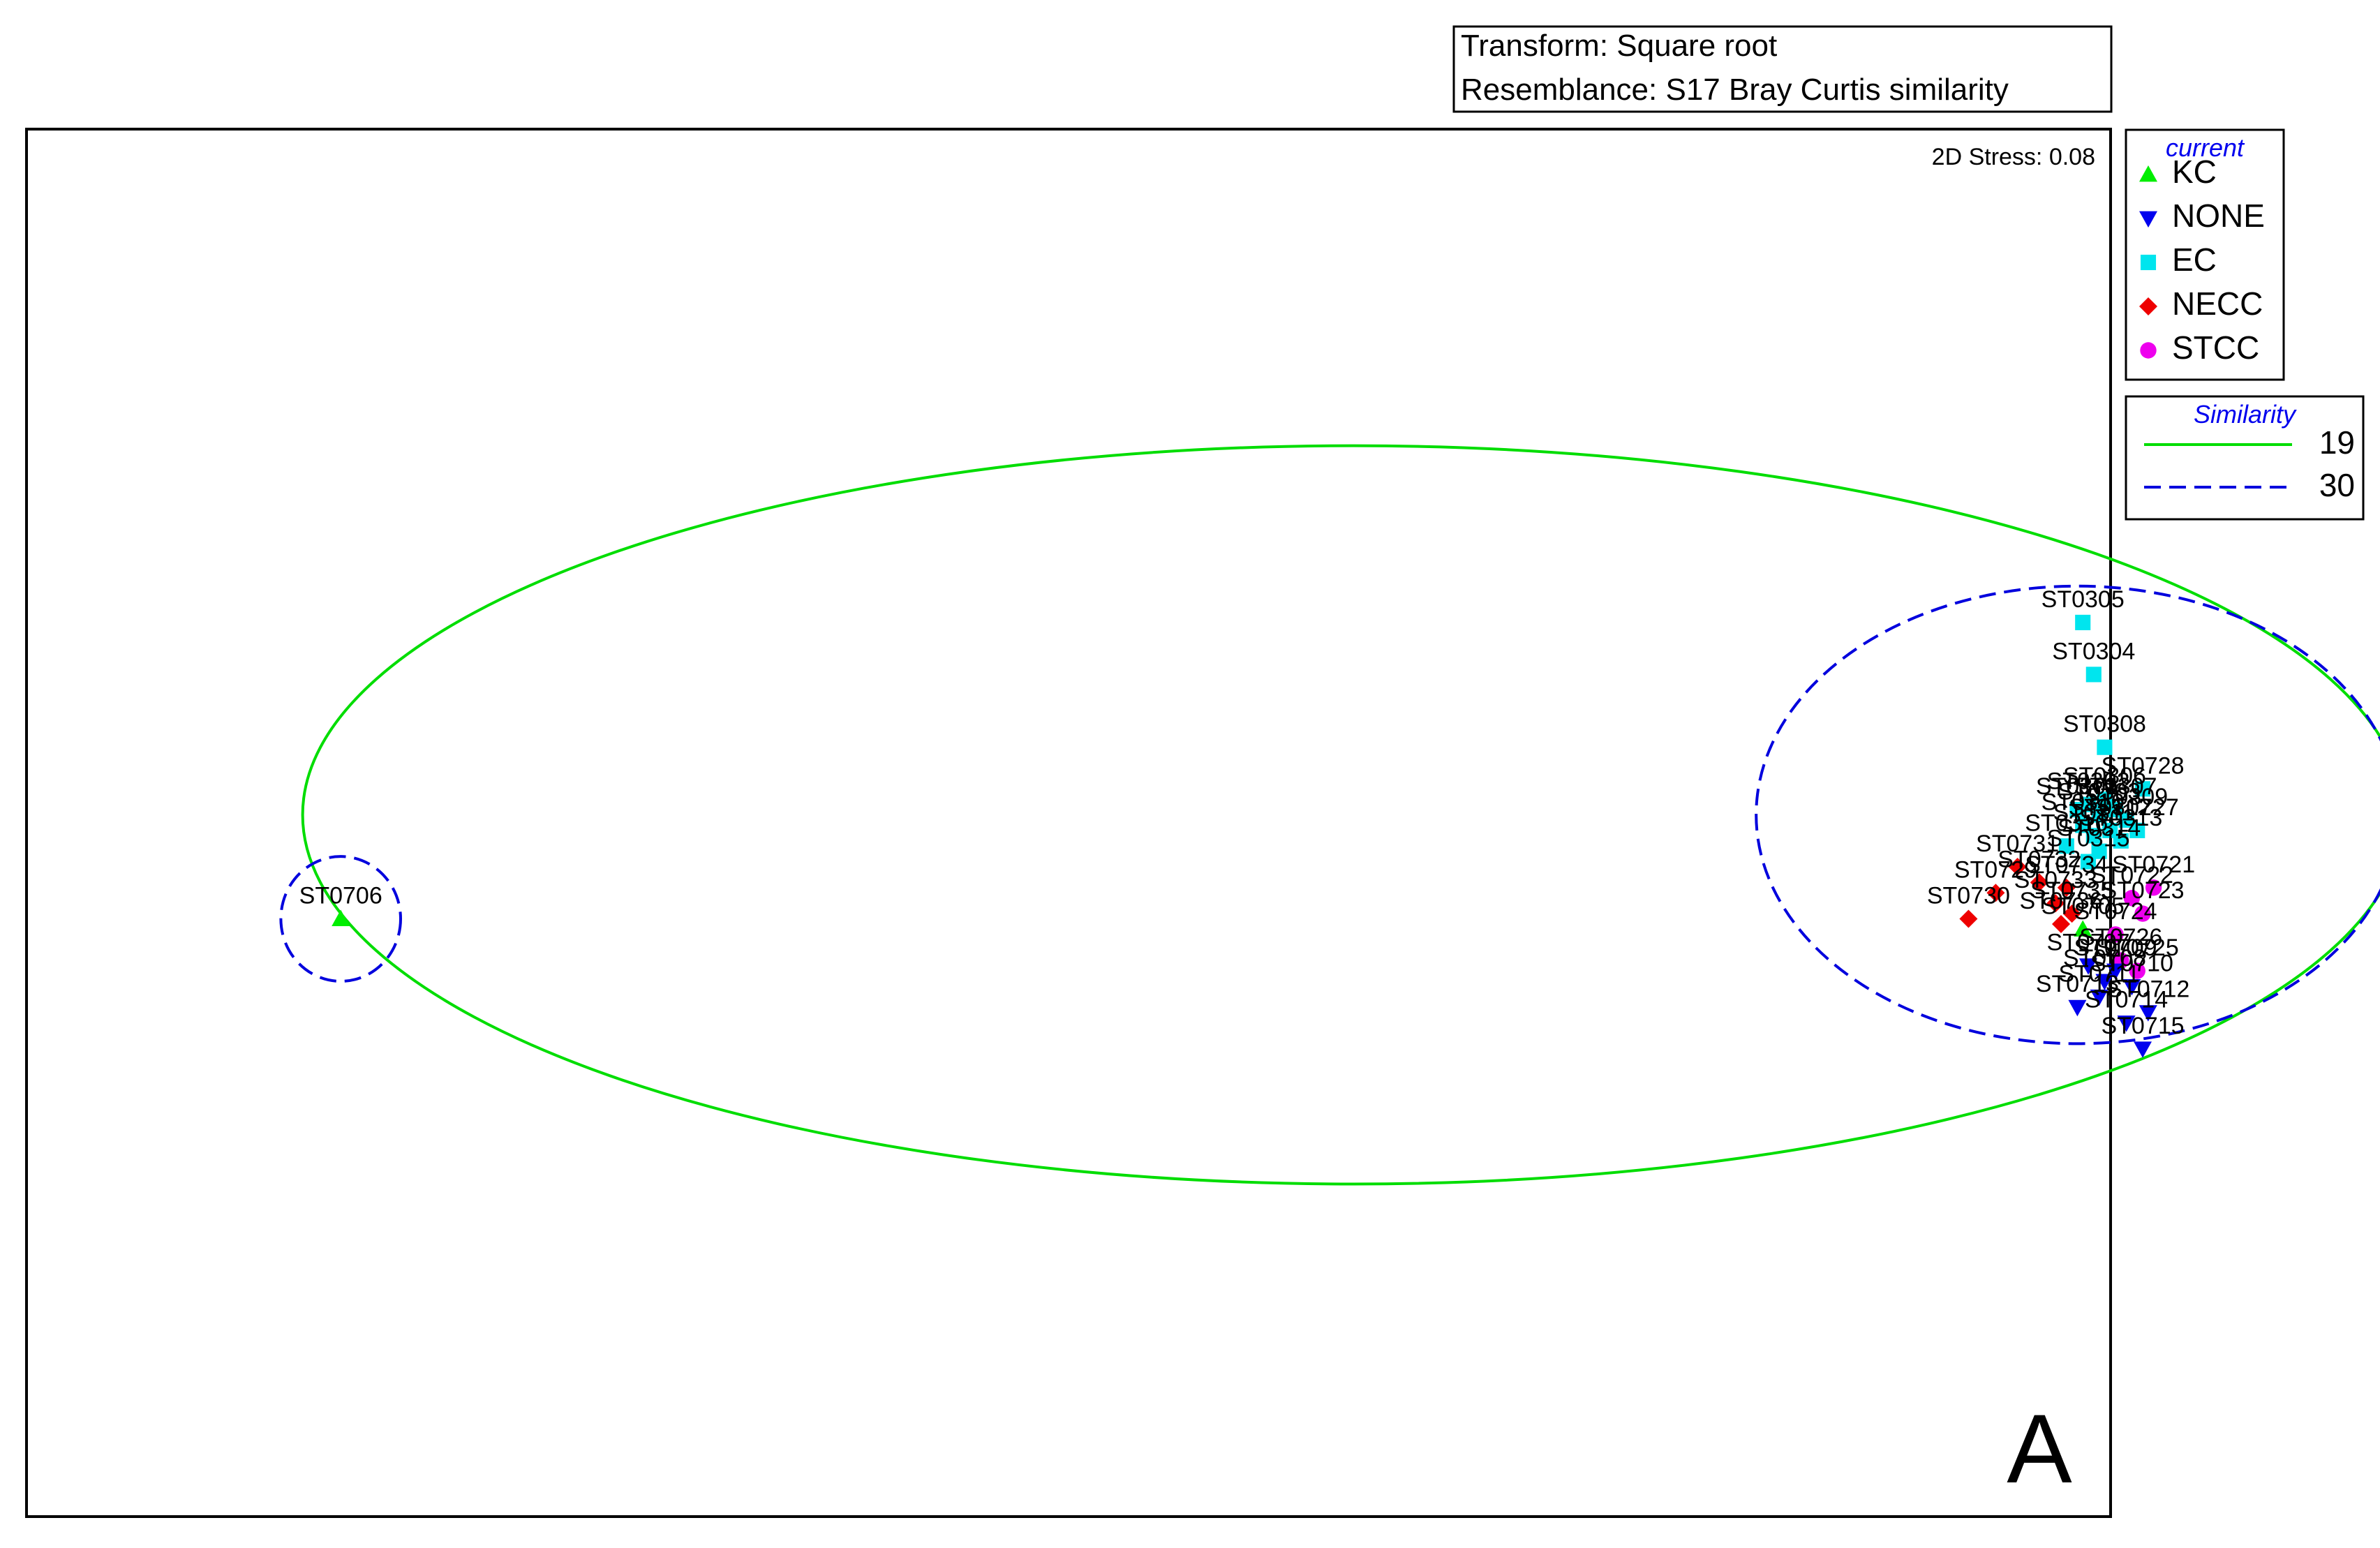 This screenshot has height=1548, width=2380. Describe the element at coordinates (2337, 485) in the screenshot. I see `legend-value-30: 30` at that location.